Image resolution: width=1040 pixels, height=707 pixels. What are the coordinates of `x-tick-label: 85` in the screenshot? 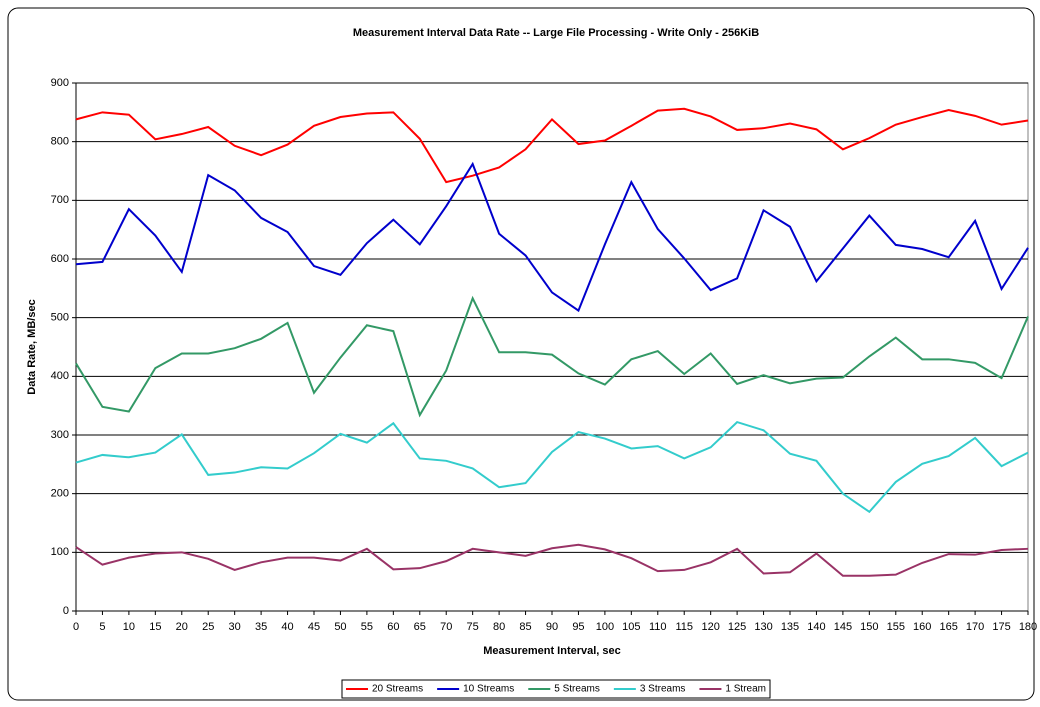 It's located at (525, 627).